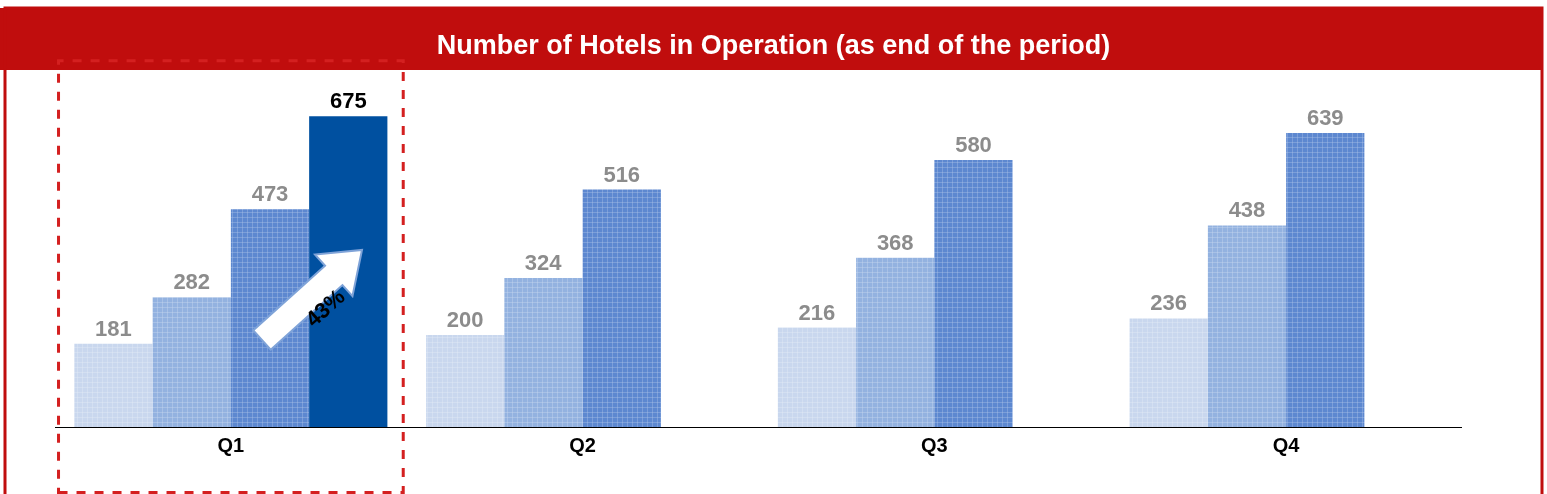 Image resolution: width=1547 pixels, height=494 pixels. I want to click on data-label: 181, so click(113, 328).